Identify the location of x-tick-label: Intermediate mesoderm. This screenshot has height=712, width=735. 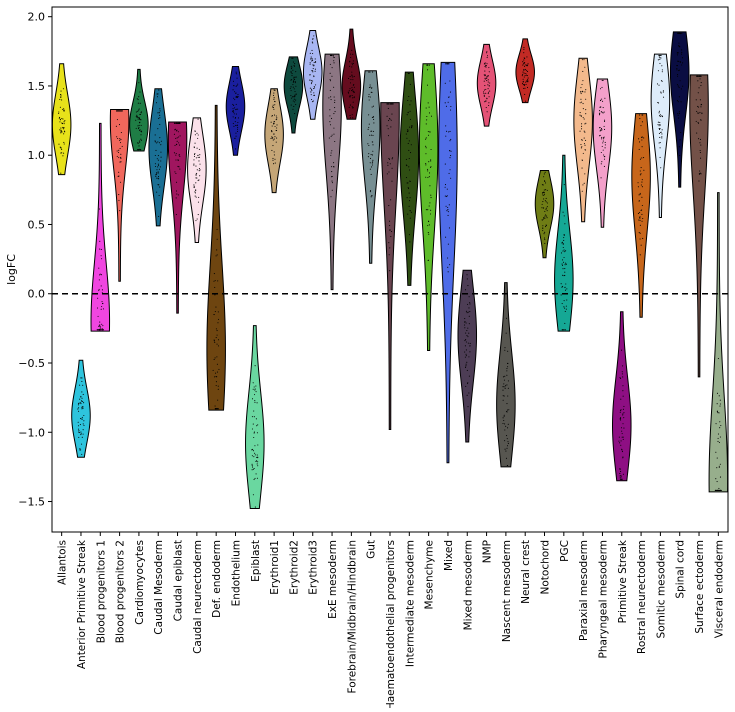
(410, 603).